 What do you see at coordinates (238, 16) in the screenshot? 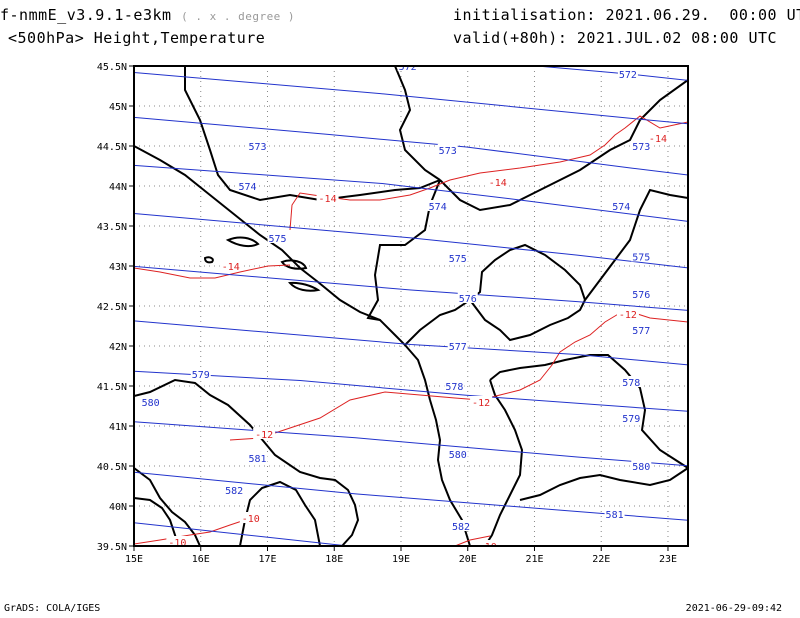
I see `projection-note: ( . x . degree )` at bounding box center [238, 16].